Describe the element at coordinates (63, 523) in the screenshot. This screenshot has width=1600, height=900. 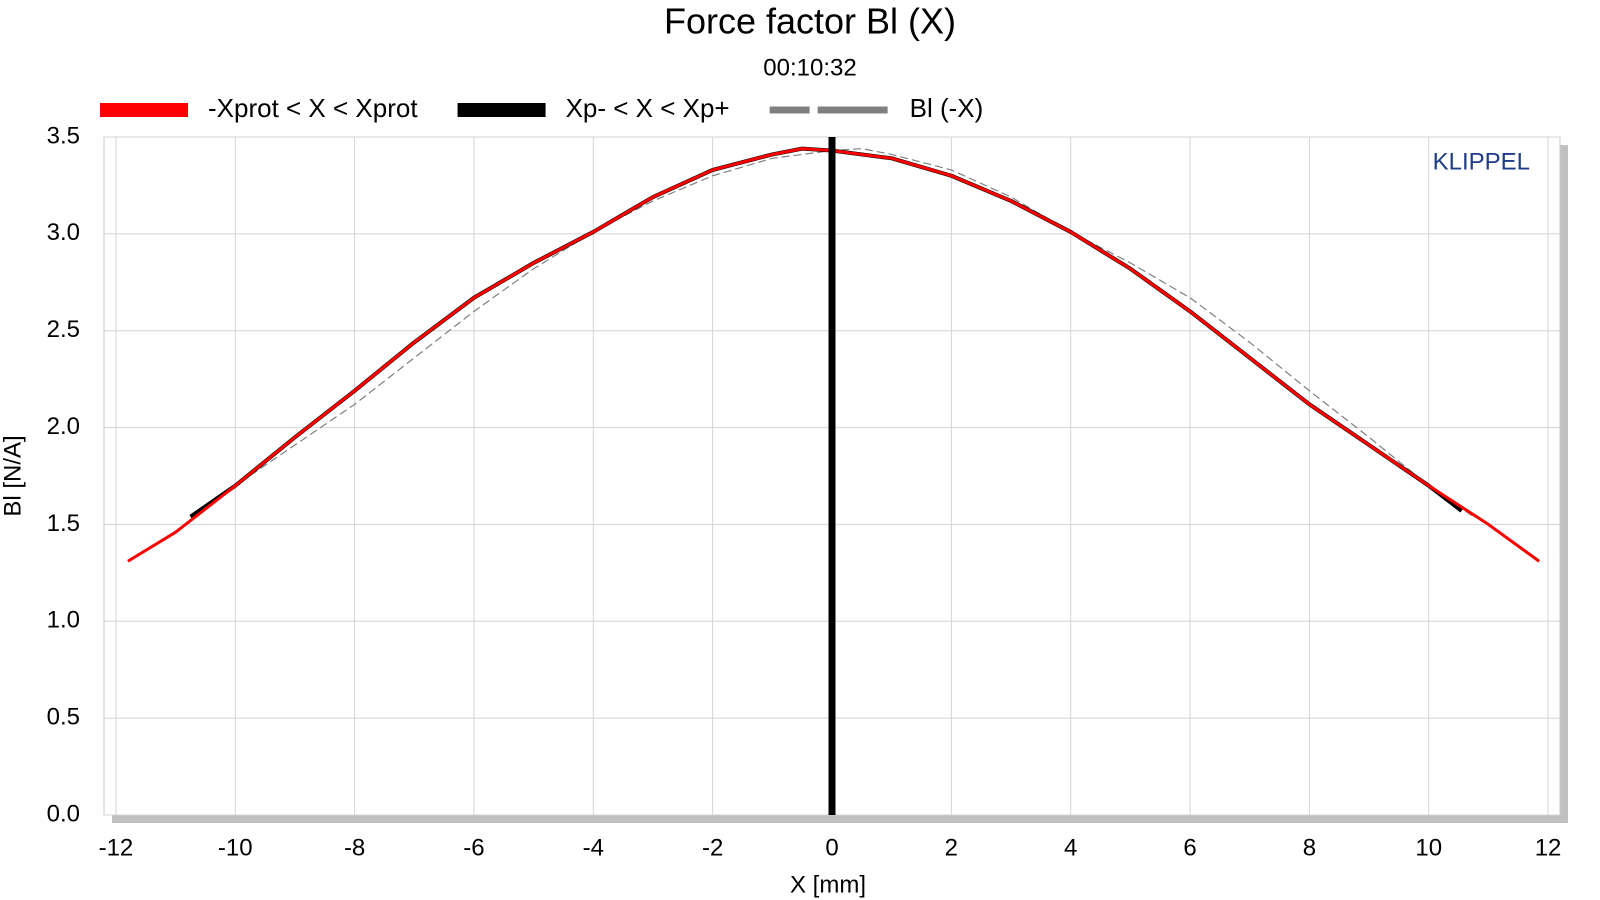
I see `y-tick-label: 1.5` at that location.